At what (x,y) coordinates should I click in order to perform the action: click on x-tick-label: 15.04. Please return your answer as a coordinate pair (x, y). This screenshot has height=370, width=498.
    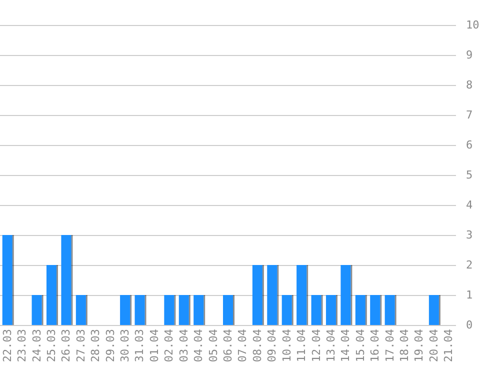
    Looking at the image, I should click on (360, 345).